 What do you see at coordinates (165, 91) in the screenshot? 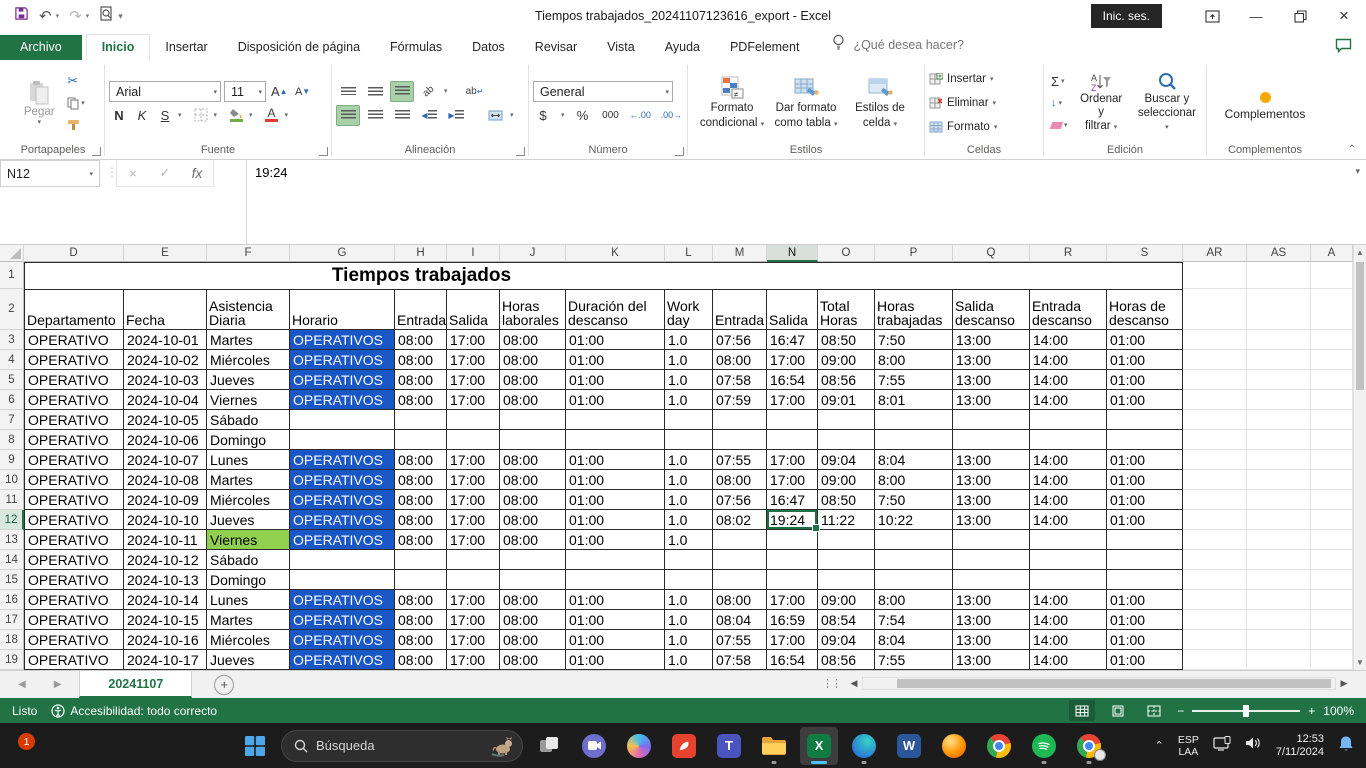
I see `font-name-combo: Arial ▾` at bounding box center [165, 91].